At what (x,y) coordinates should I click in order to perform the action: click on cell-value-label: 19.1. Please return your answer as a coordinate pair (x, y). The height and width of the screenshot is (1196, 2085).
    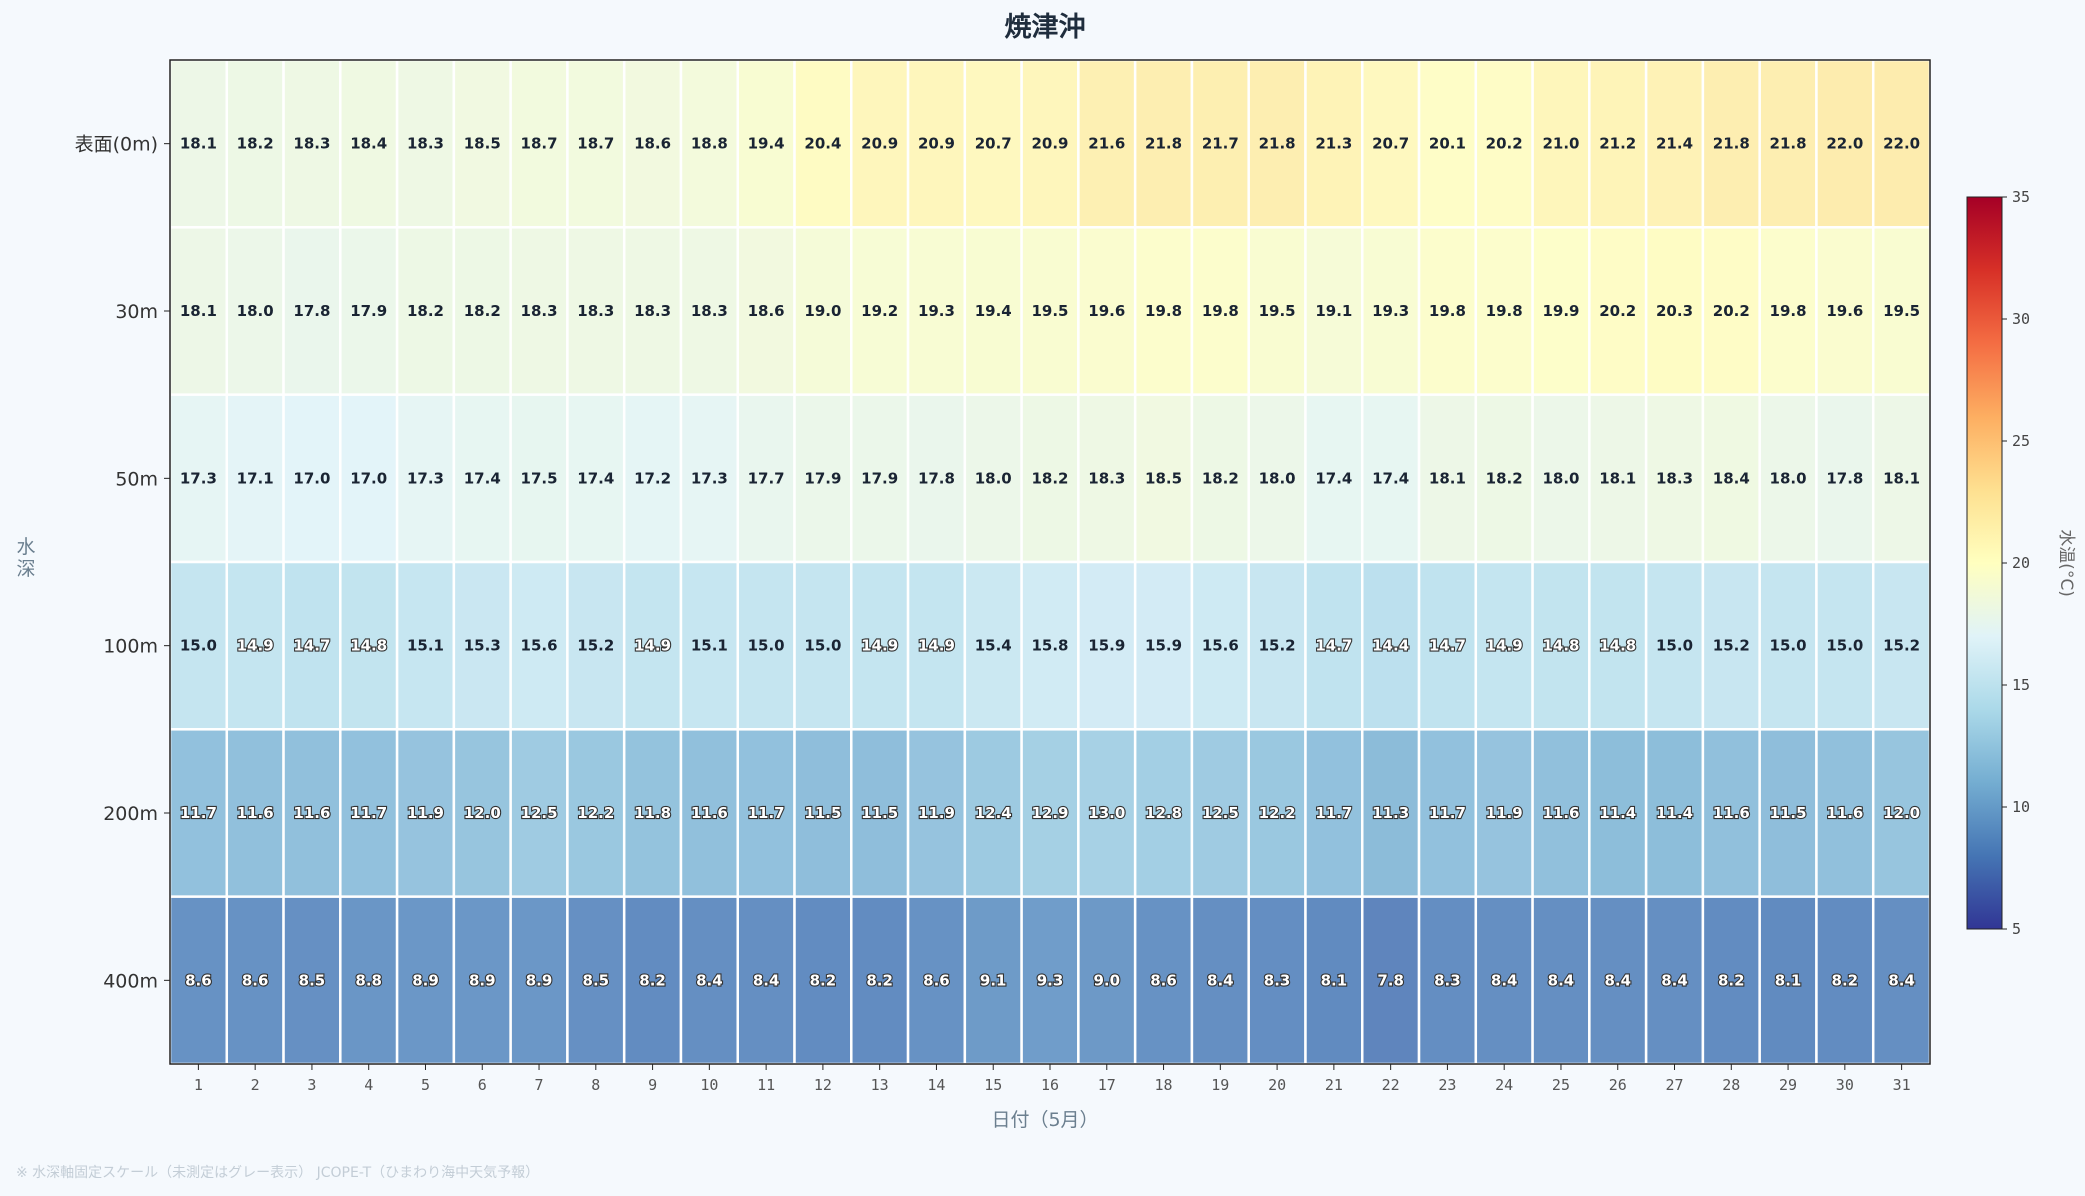
    Looking at the image, I should click on (1333, 311).